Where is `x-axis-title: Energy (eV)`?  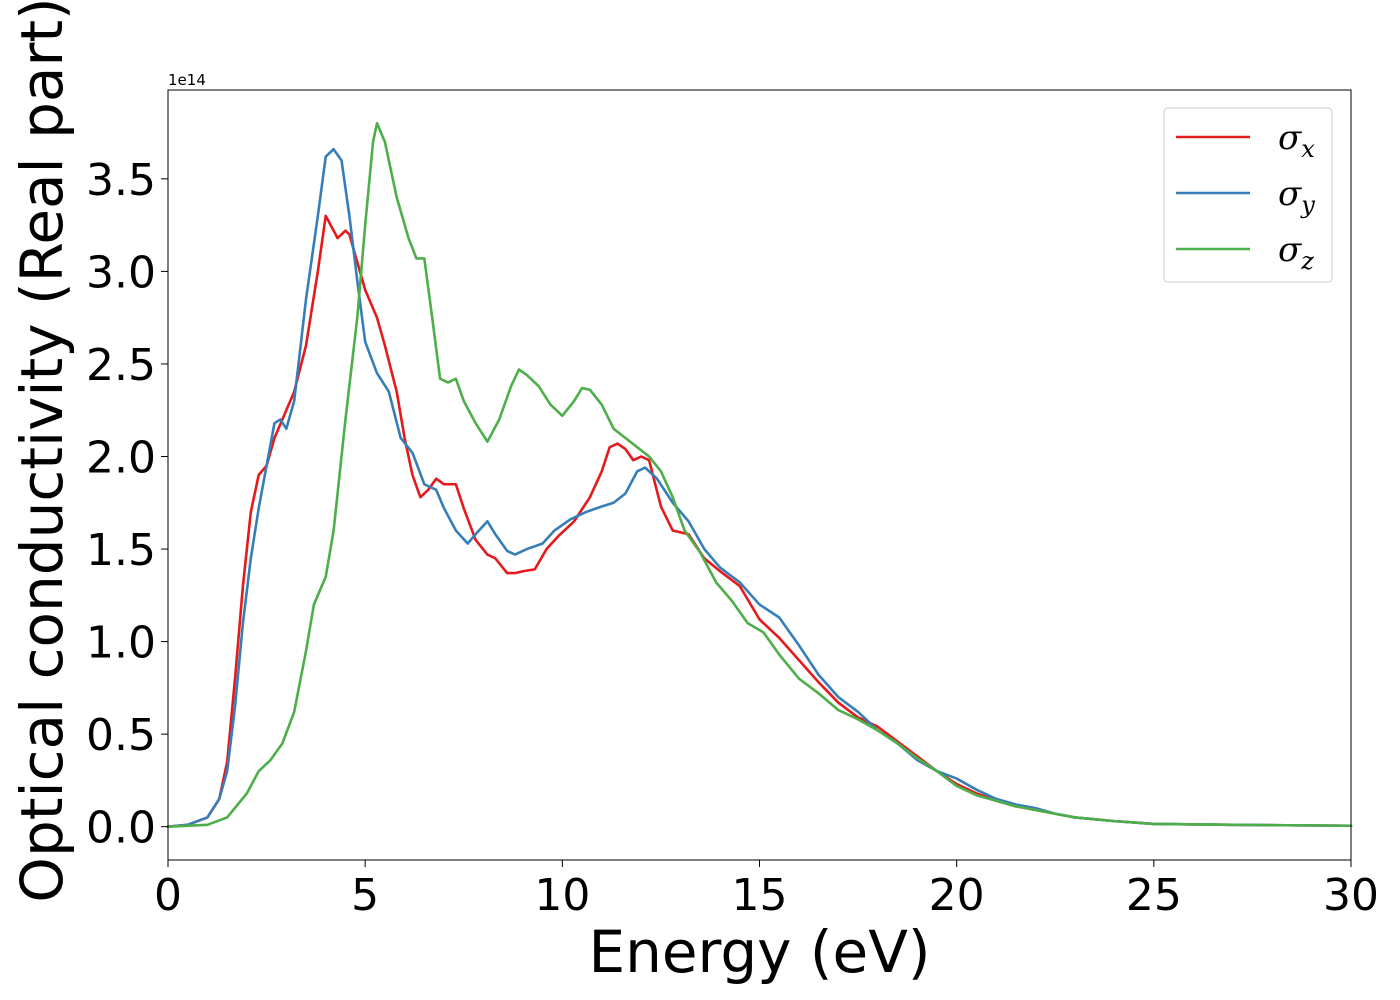
x-axis-title: Energy (eV) is located at coordinates (759, 952).